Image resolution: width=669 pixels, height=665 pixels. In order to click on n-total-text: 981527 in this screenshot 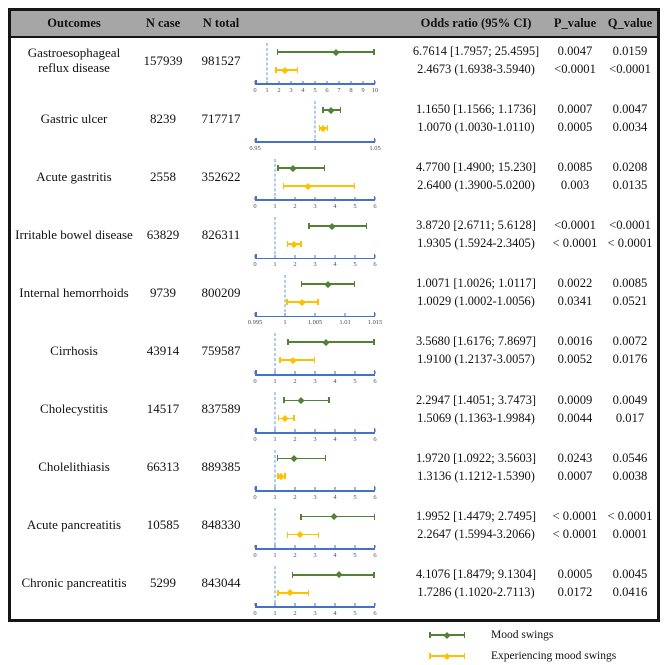, I will do `click(221, 60)`.